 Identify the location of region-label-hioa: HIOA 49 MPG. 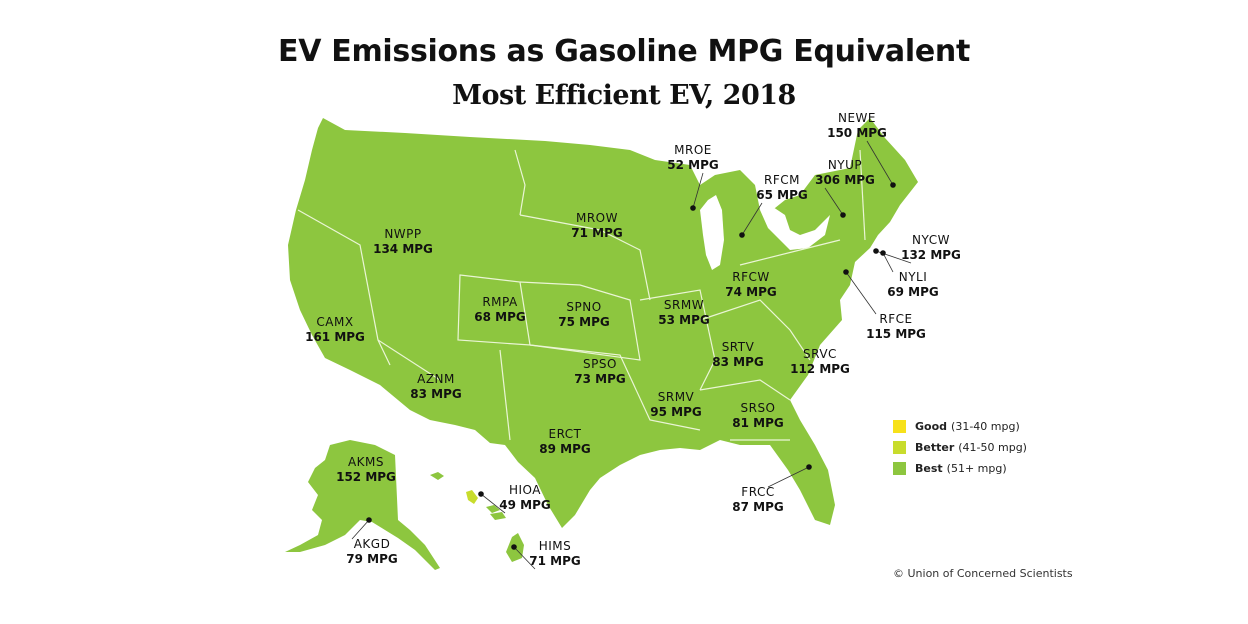
(524, 498).